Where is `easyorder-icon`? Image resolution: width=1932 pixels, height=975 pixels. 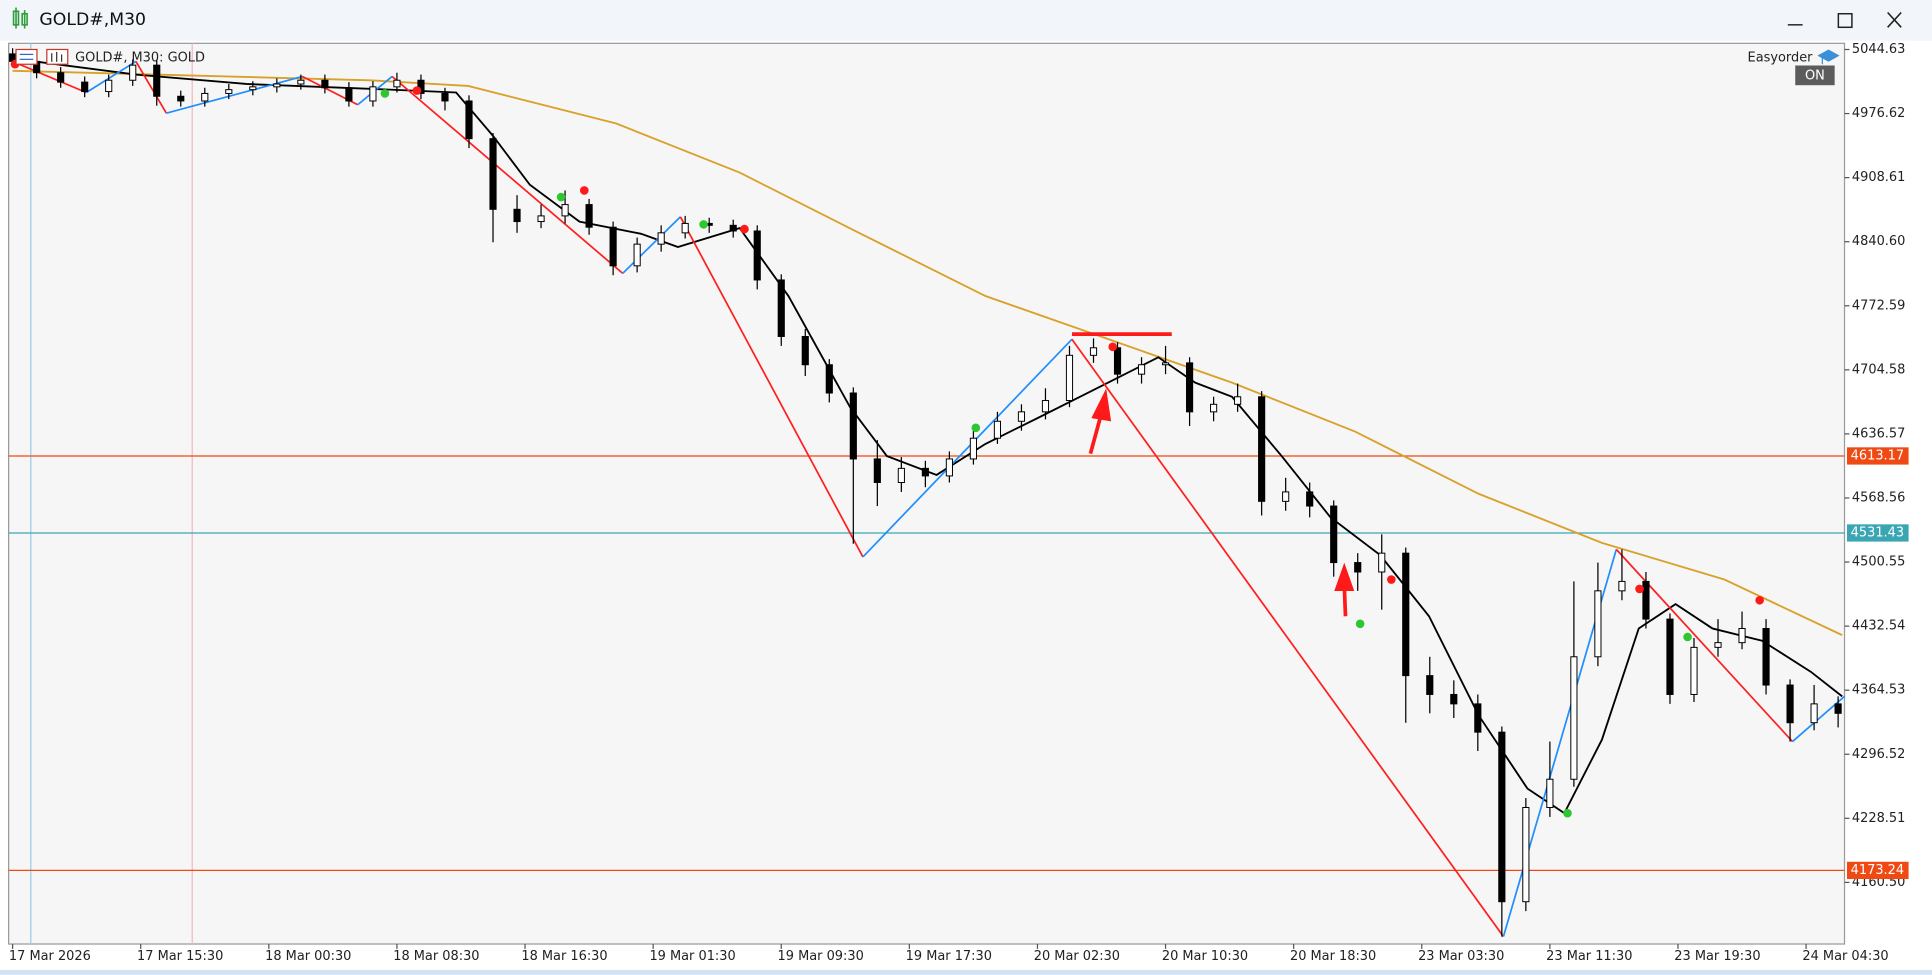
easyorder-icon is located at coordinates (1828, 57).